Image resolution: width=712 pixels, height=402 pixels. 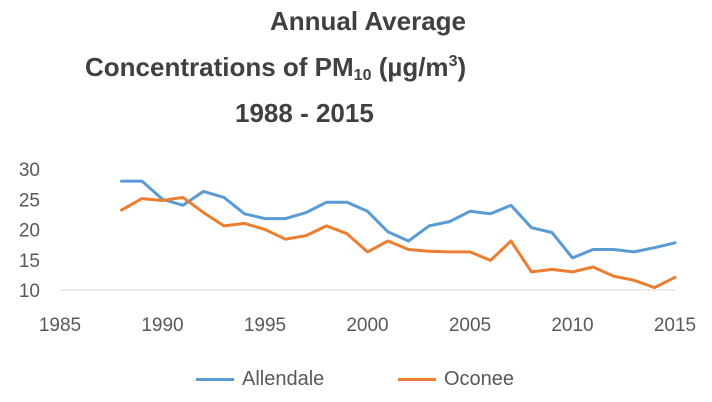 I want to click on y-tick-label: 25, so click(x=29, y=200).